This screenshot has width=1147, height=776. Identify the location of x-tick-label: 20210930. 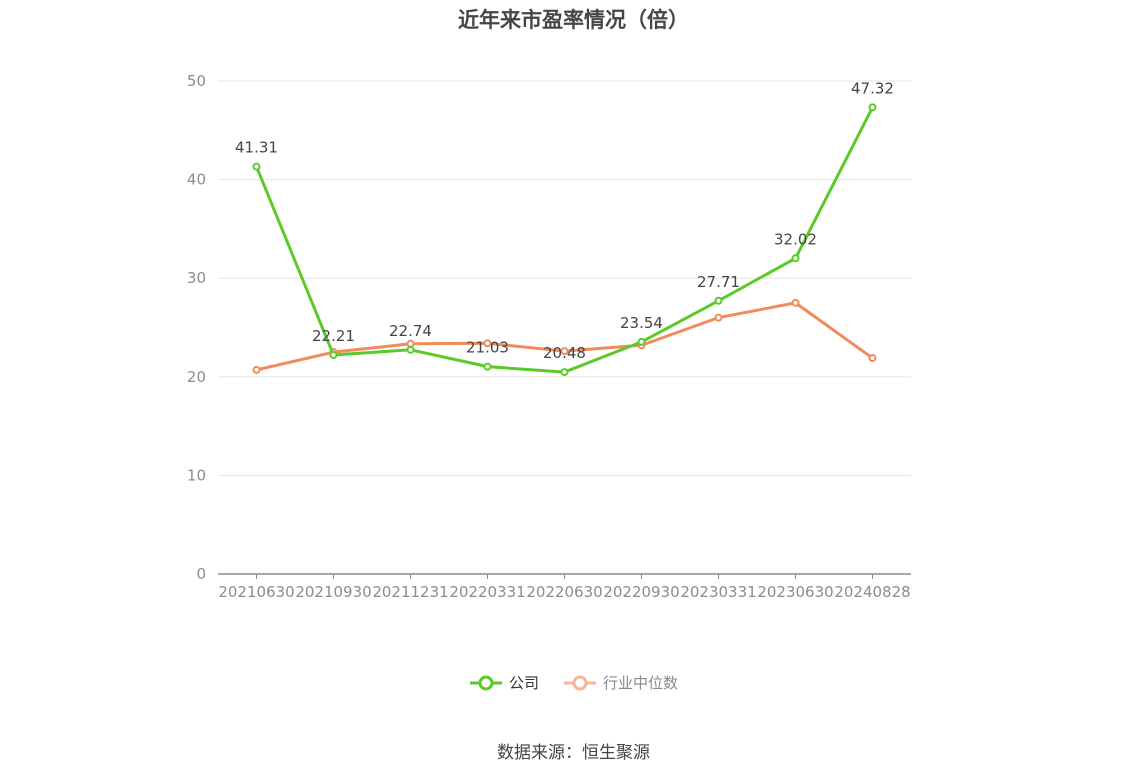
(333, 592).